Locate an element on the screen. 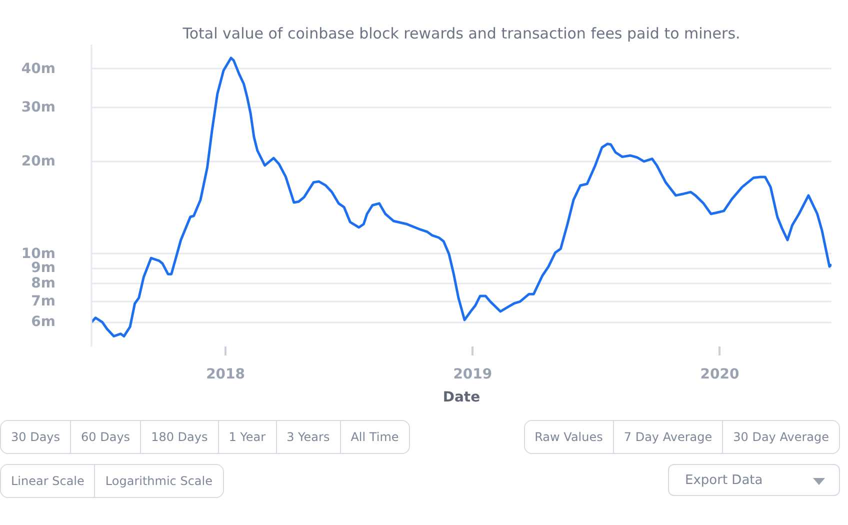  control-button: Logarithmic Scale is located at coordinates (158, 481).